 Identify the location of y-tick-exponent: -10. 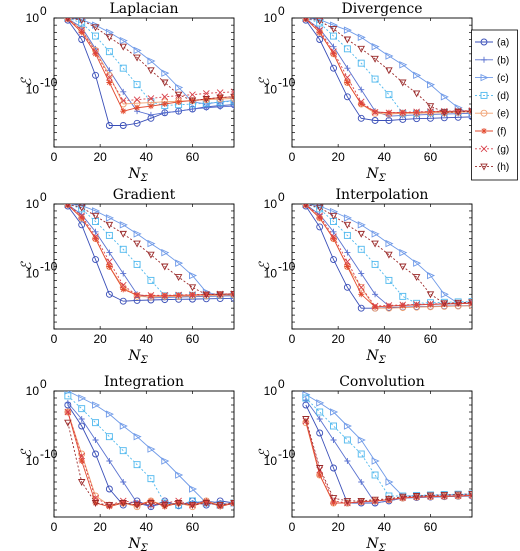
(49, 83).